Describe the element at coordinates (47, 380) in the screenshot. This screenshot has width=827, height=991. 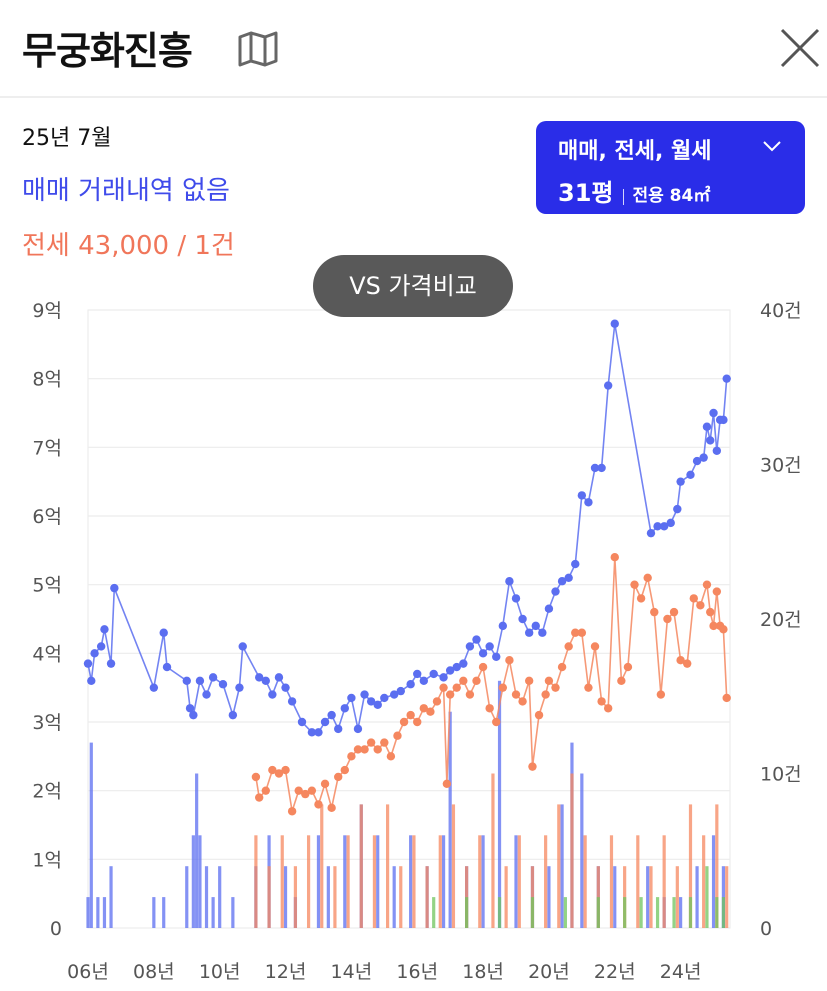
I see `y-left-tick-label: 8억` at that location.